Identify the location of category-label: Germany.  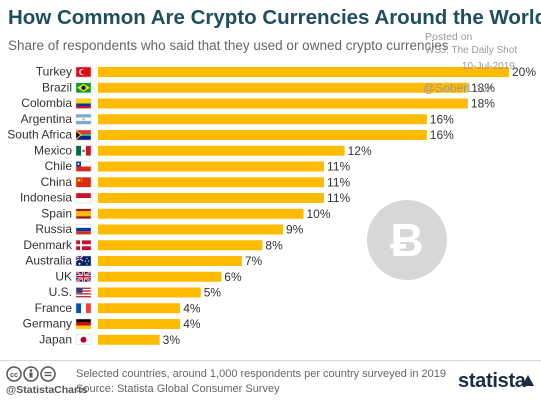
(47, 324).